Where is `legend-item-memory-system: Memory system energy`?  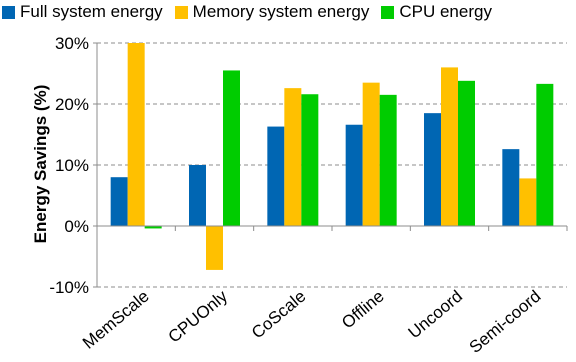
legend-item-memory-system: Memory system energy is located at coordinates (272, 12).